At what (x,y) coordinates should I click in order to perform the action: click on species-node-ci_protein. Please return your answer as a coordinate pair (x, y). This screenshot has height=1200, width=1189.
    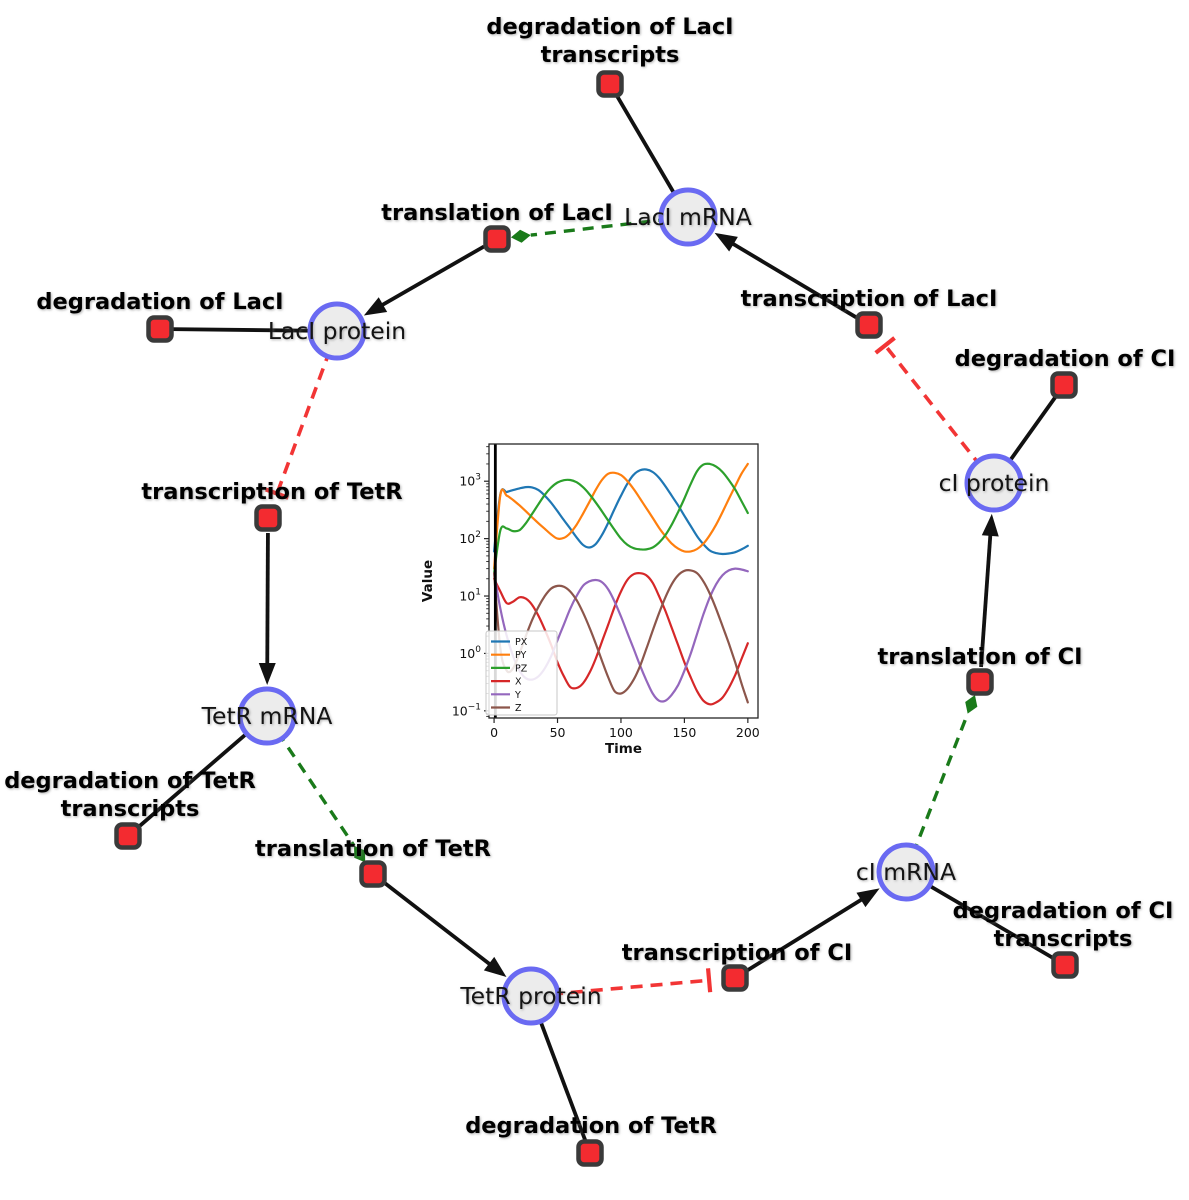
    Looking at the image, I should click on (994, 483).